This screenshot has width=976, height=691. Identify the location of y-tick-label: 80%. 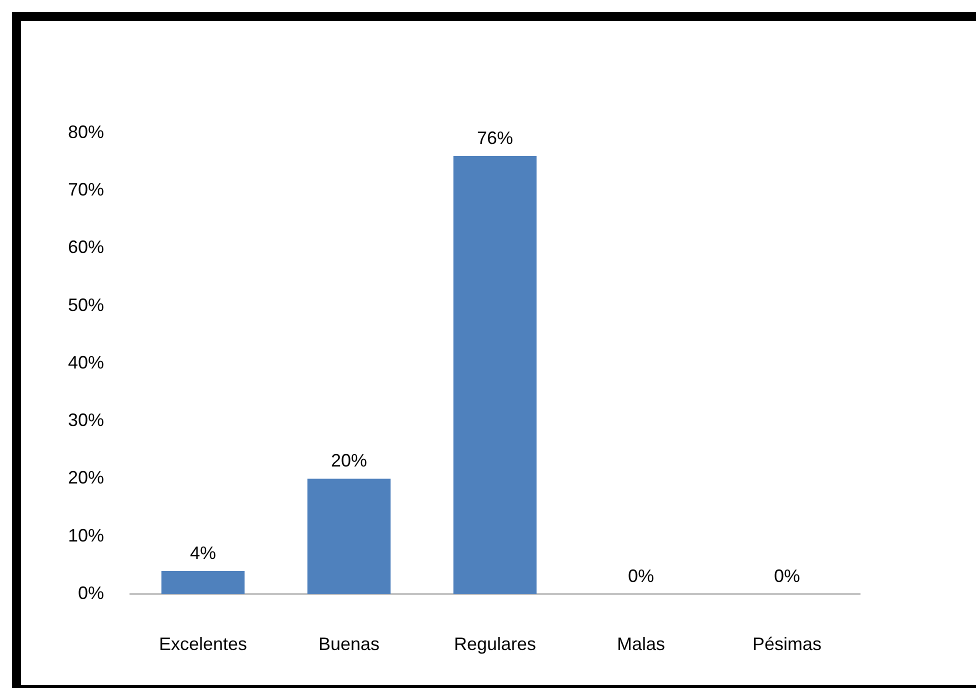
(86, 132).